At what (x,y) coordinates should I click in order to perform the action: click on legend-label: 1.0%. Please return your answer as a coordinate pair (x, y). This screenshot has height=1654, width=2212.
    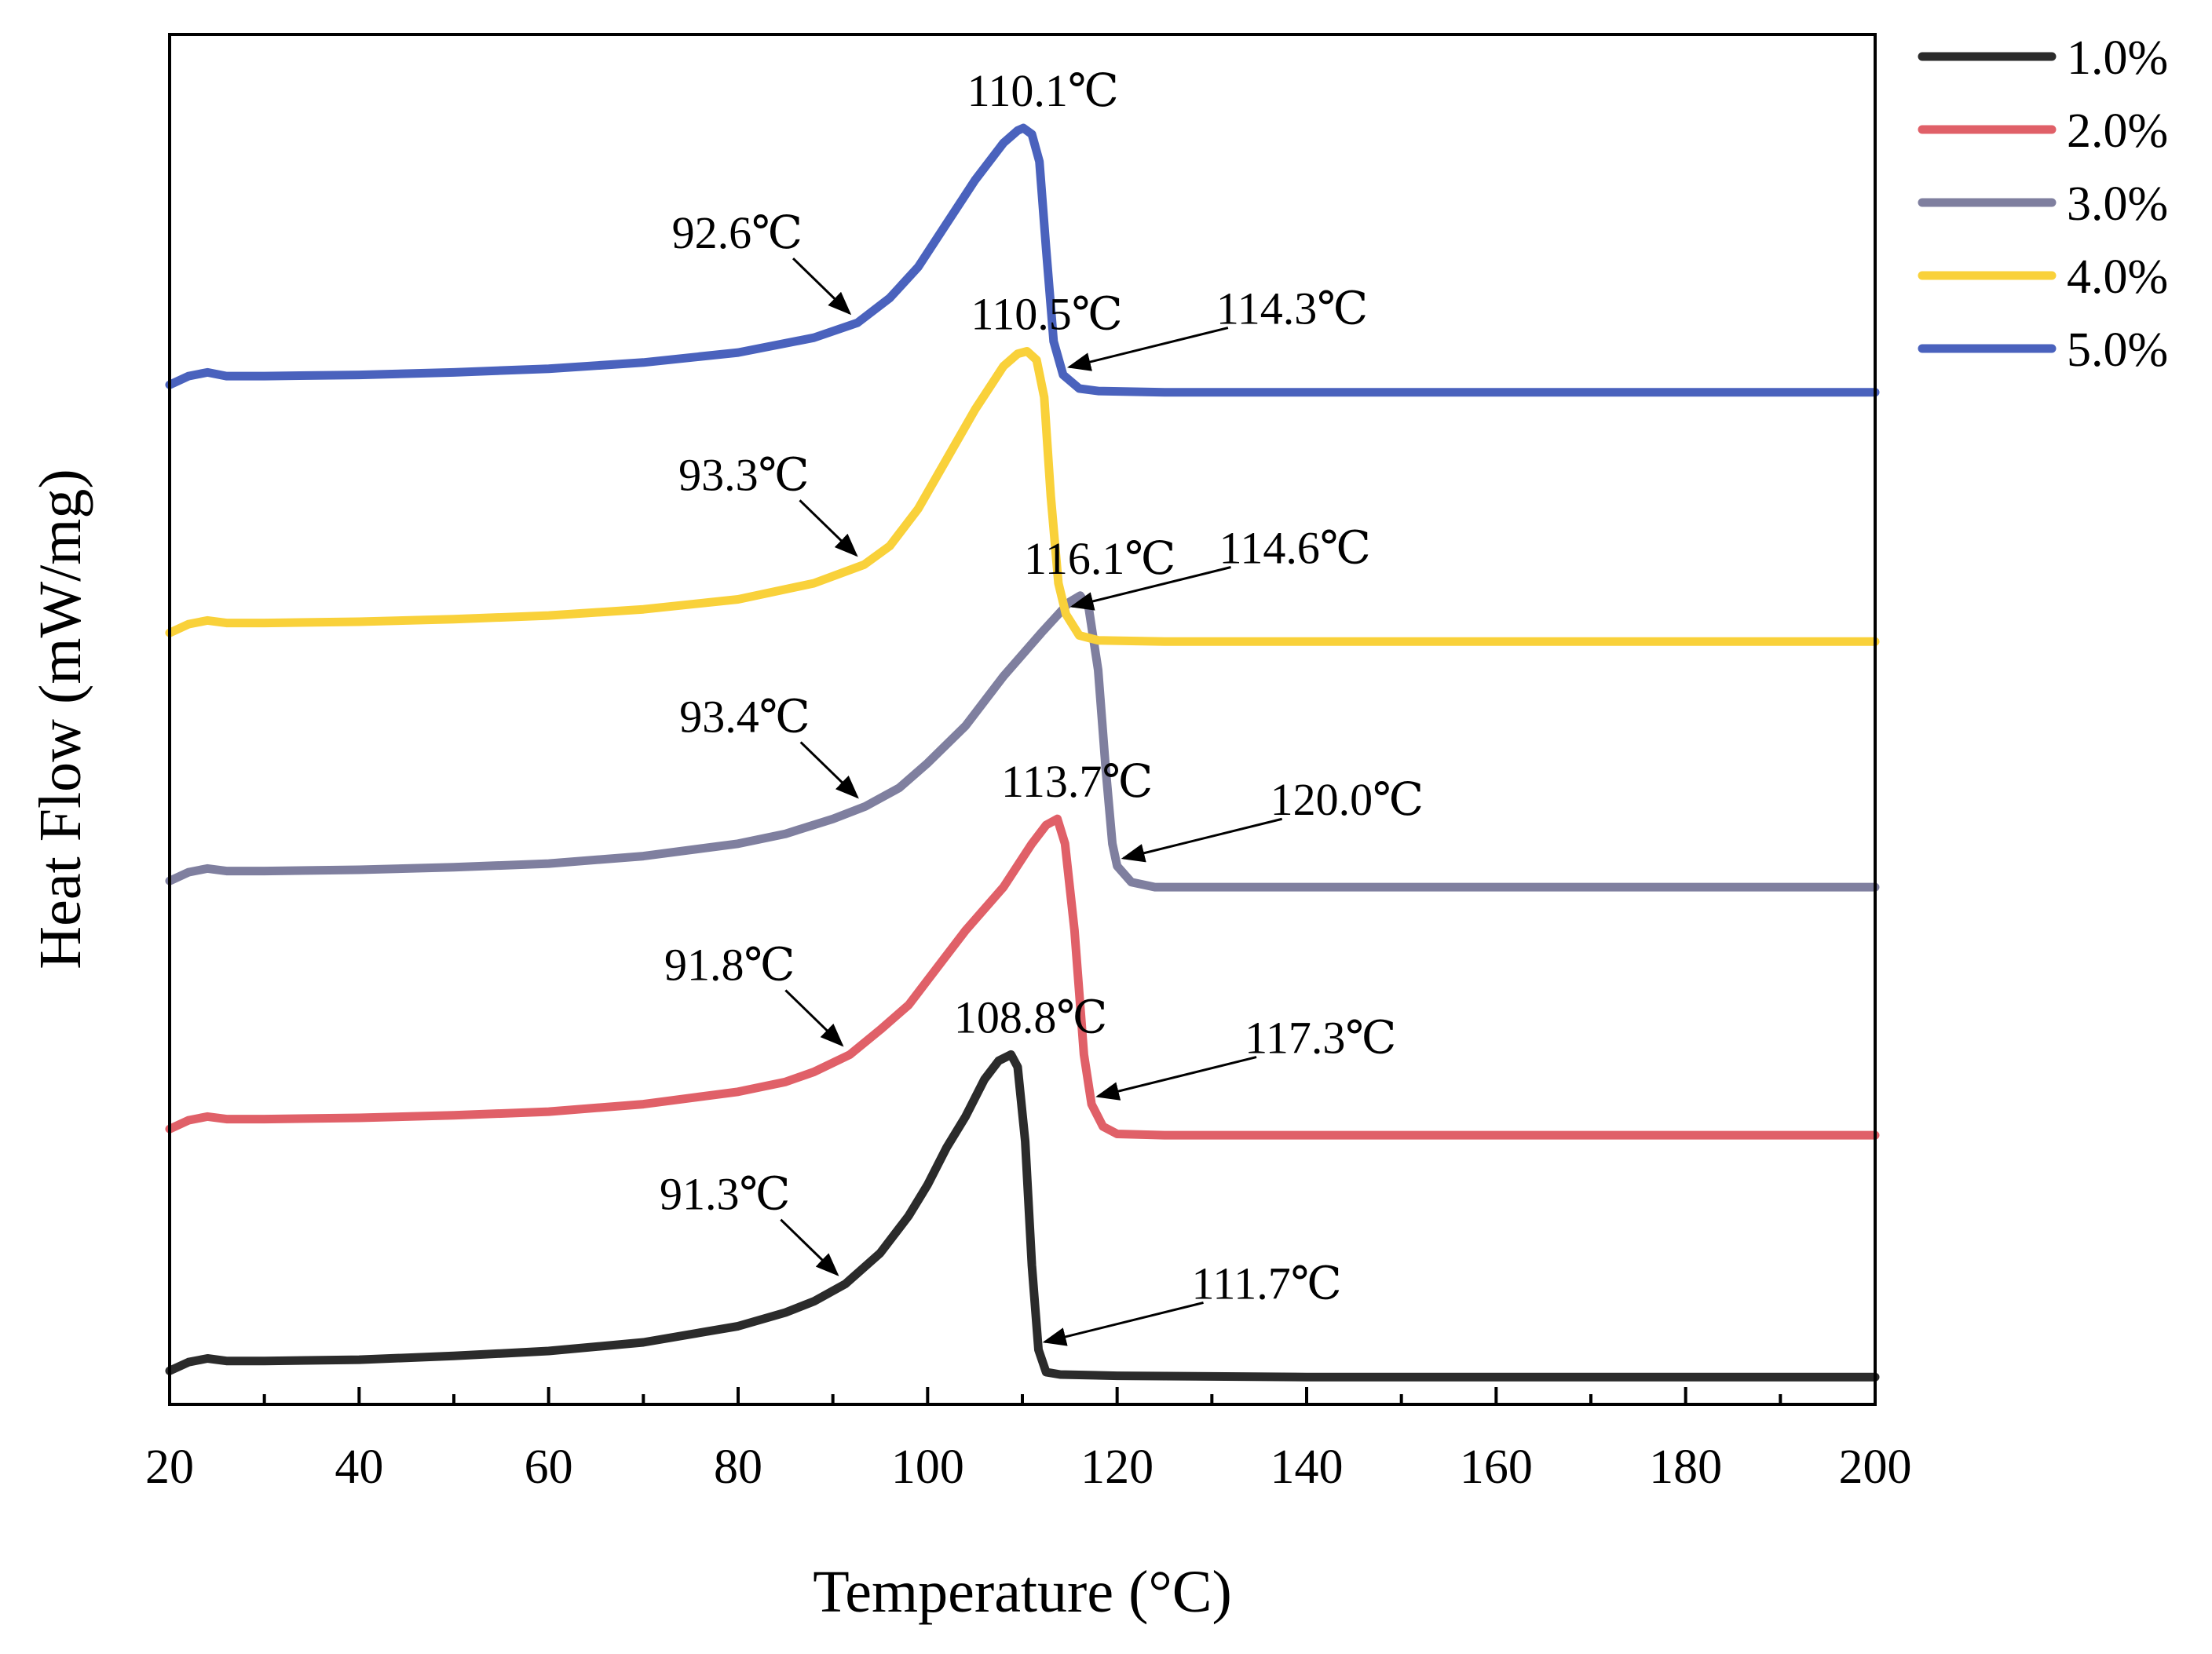
    Looking at the image, I should click on (2118, 58).